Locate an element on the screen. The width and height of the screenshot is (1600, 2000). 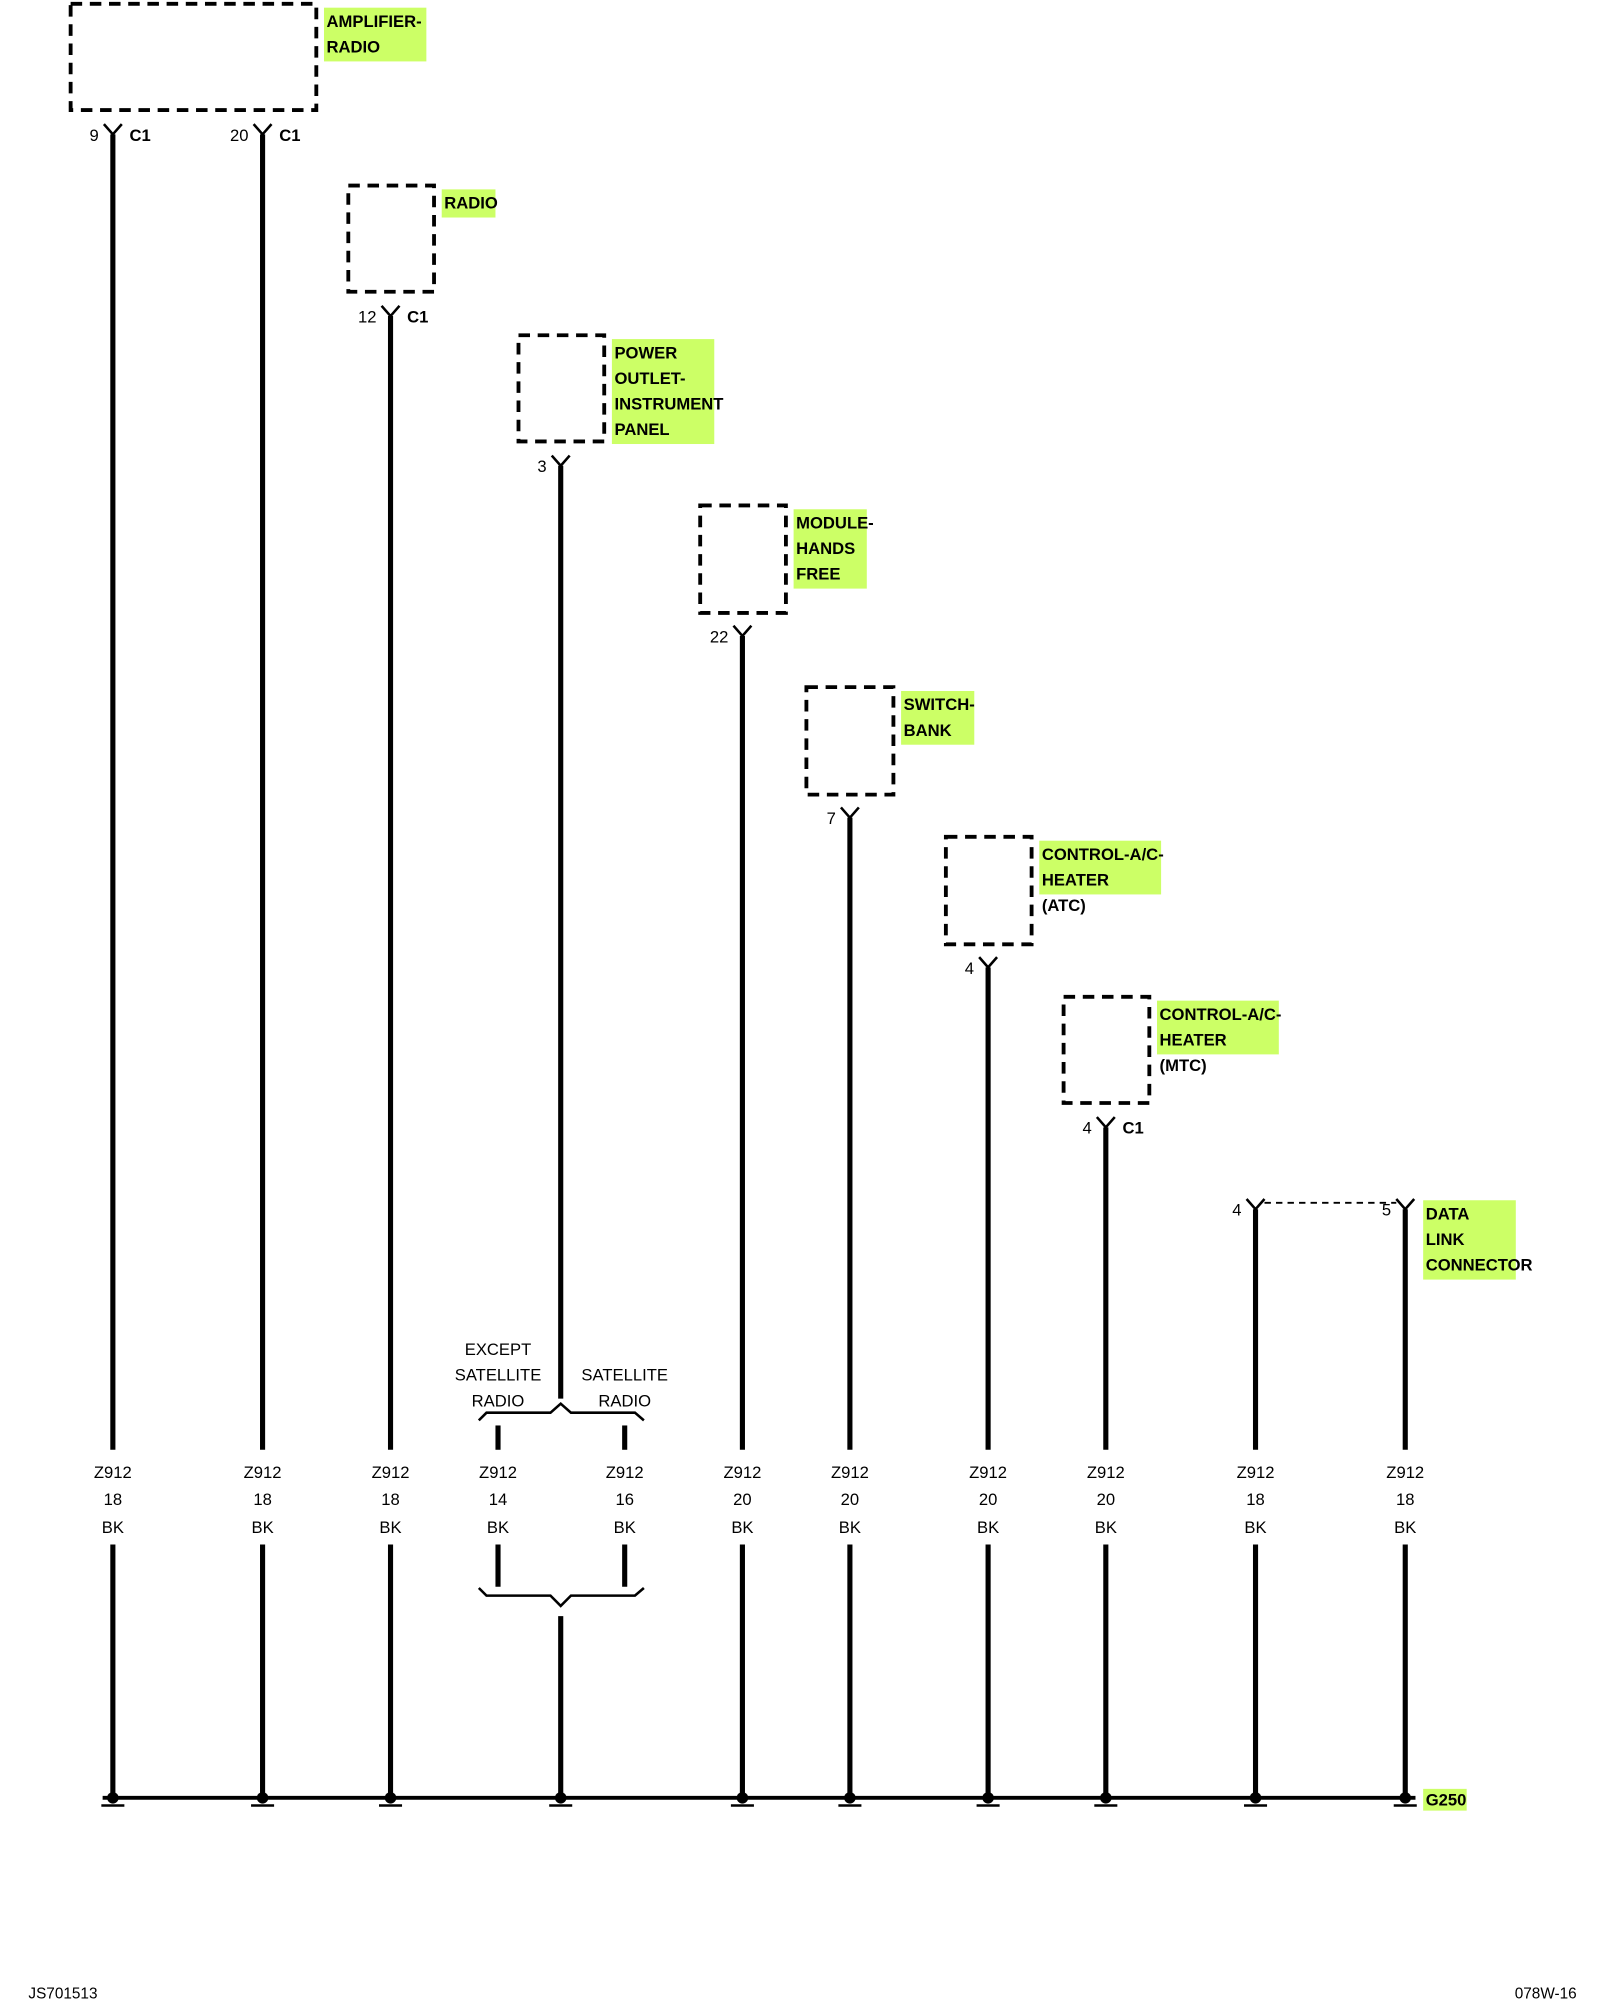
option-brace-top is located at coordinates (561, 1412).